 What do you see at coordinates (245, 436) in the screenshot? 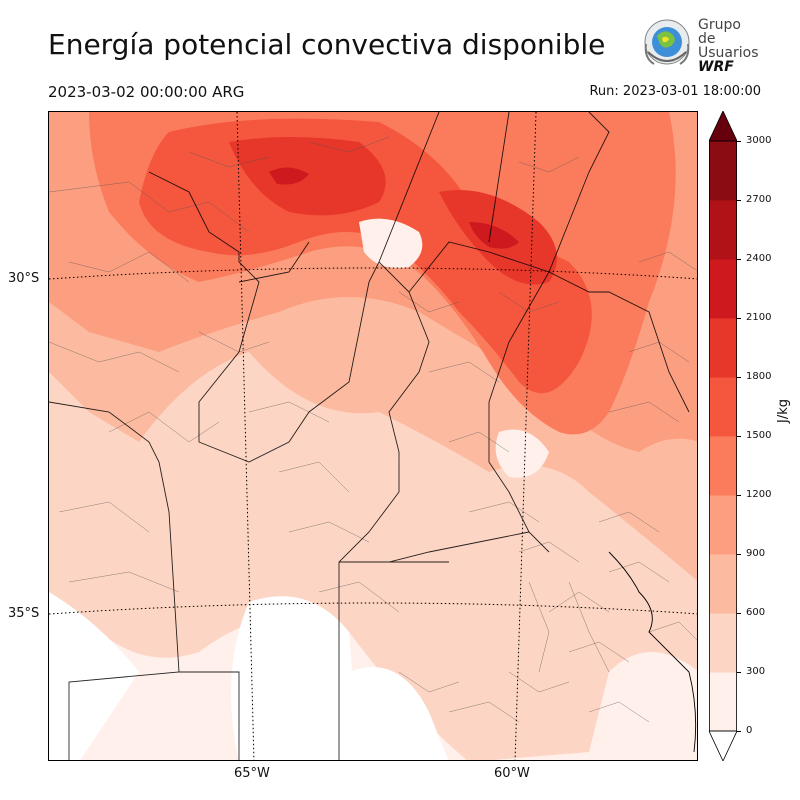
I see `graticule-lon-65W` at bounding box center [245, 436].